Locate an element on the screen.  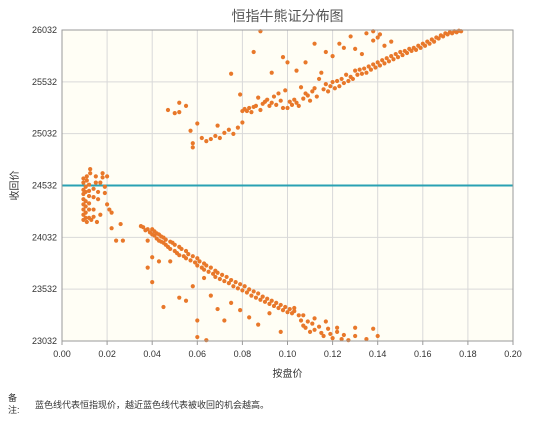
x-tick-label: 0.20 is located at coordinates (513, 354).